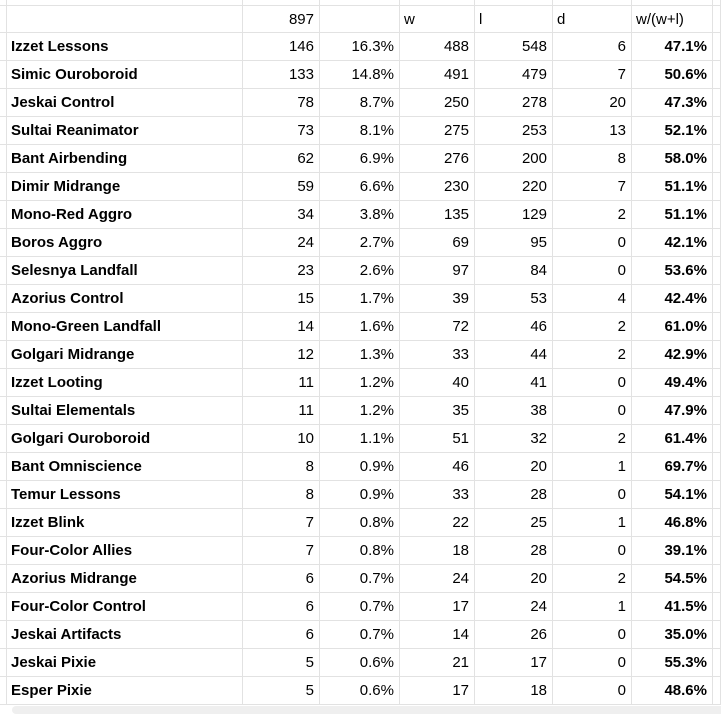 This screenshot has width=721, height=714. I want to click on meta-share-cell: 1.3%, so click(360, 355).